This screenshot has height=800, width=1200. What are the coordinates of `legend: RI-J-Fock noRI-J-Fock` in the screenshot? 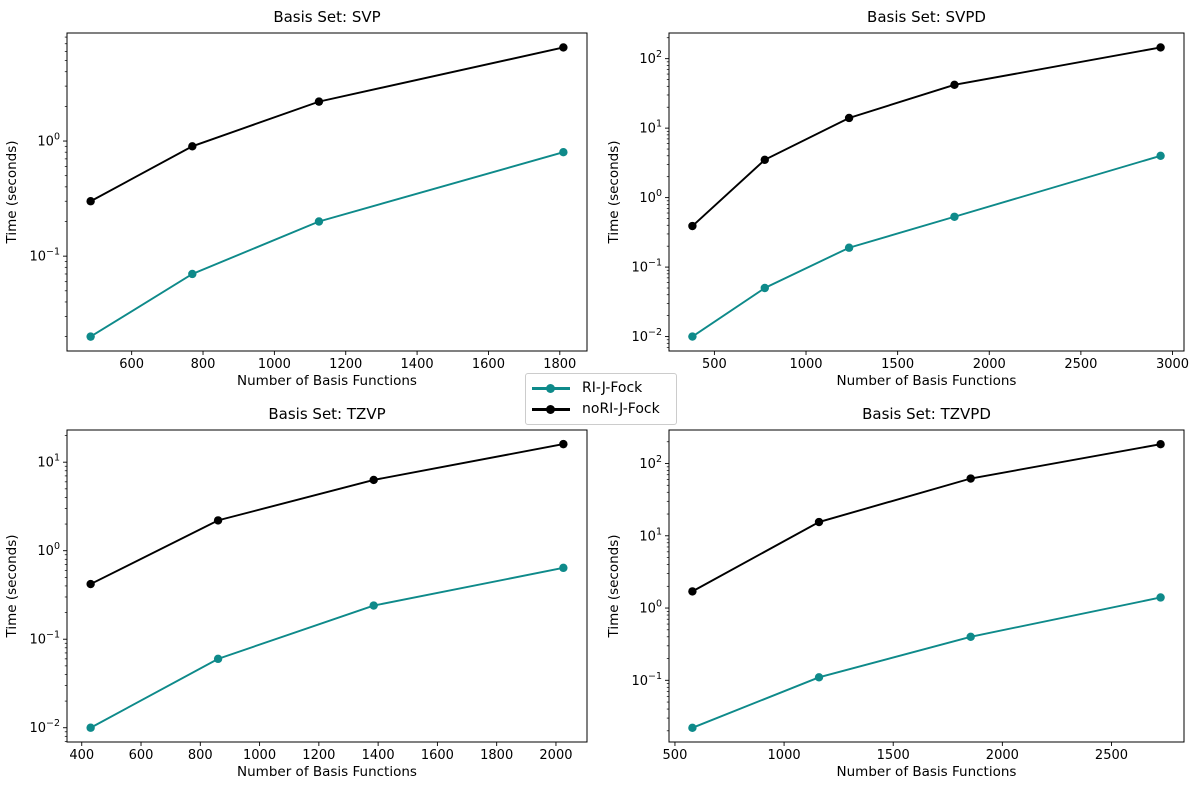 It's located at (601, 399).